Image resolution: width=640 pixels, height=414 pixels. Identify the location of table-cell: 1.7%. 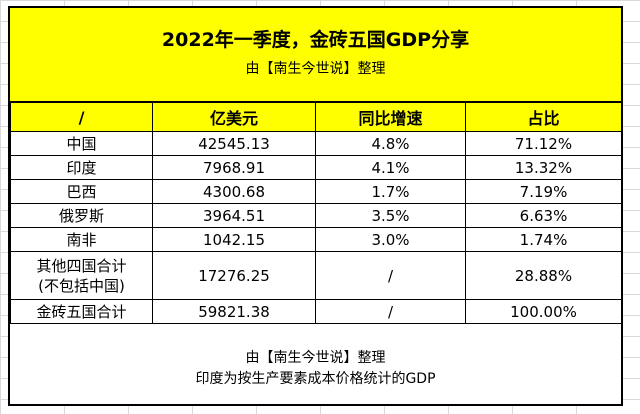
(390, 191).